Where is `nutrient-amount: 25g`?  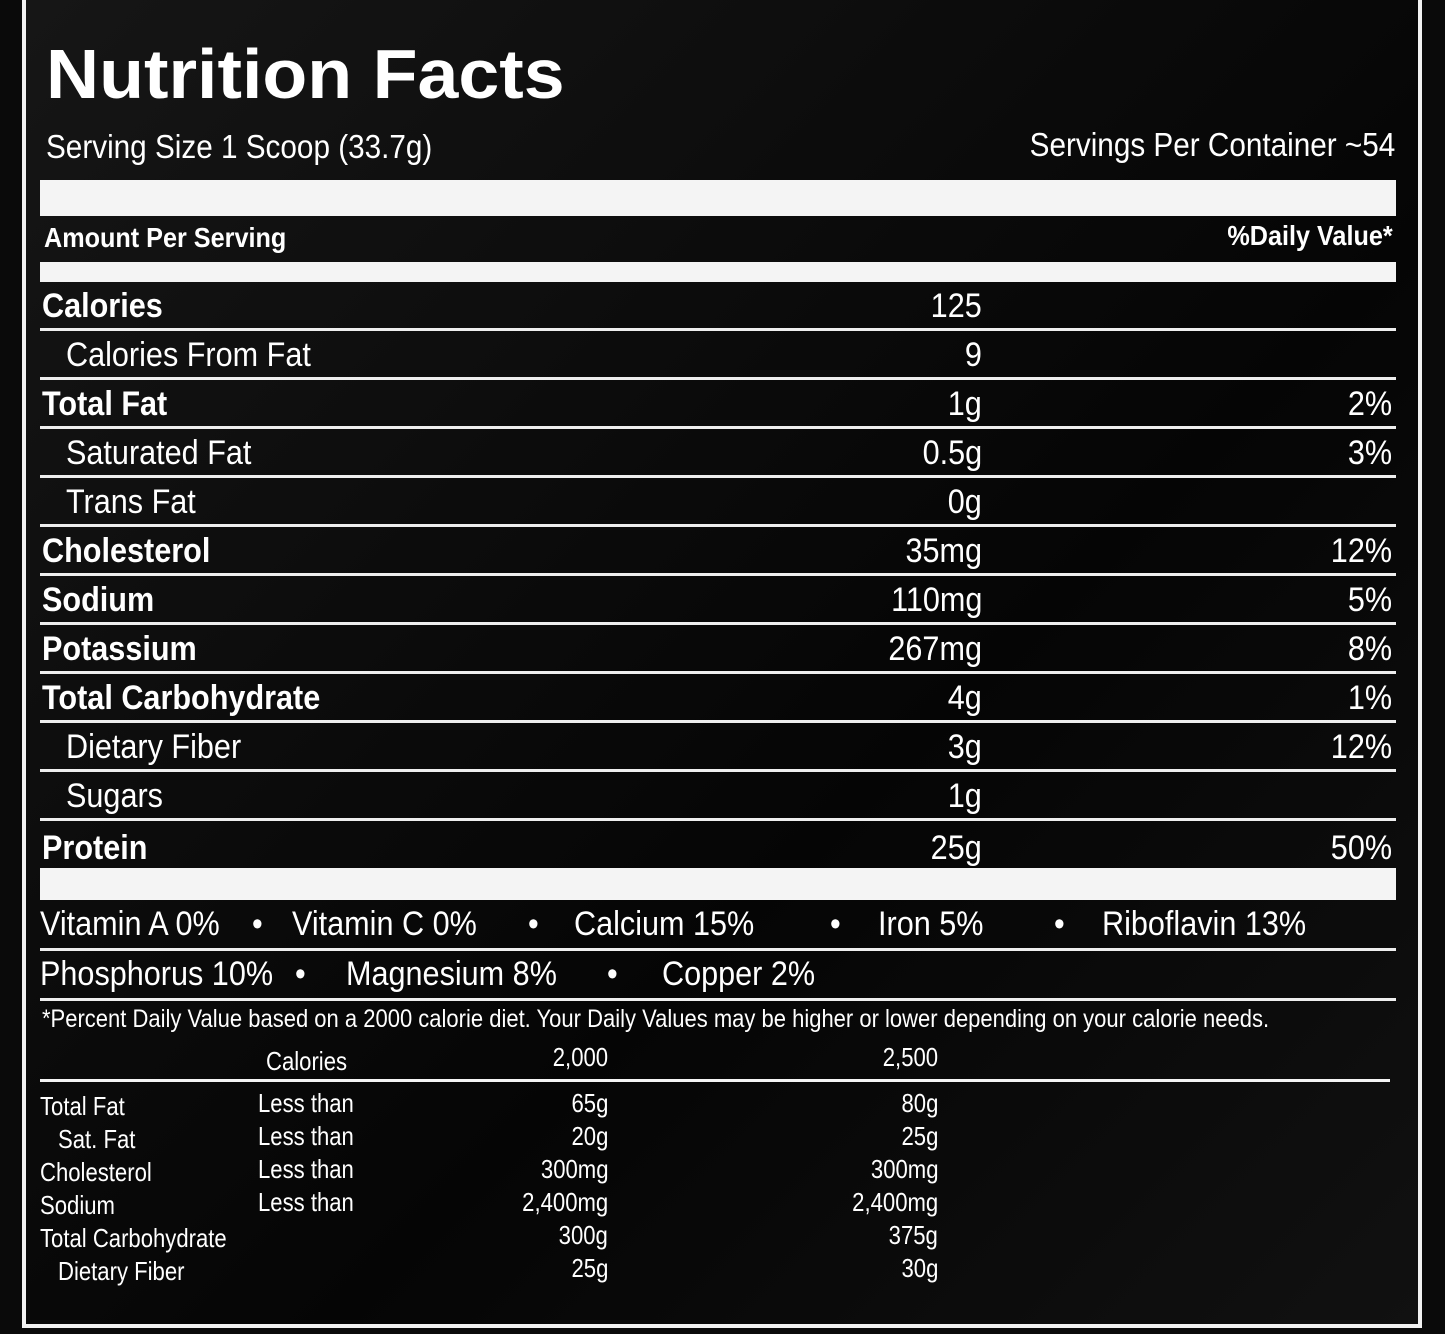
nutrient-amount: 25g is located at coordinates (956, 848).